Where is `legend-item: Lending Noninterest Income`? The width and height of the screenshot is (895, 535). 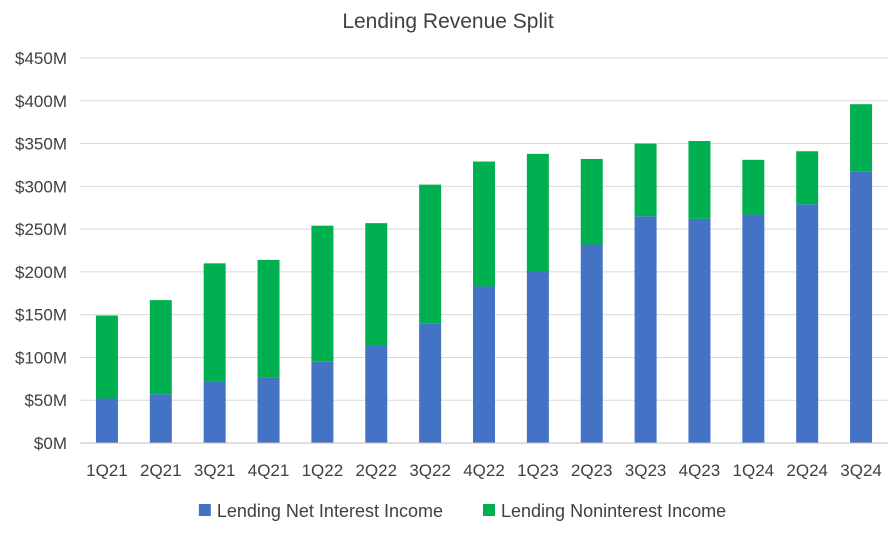 legend-item: Lending Noninterest Income is located at coordinates (604, 511).